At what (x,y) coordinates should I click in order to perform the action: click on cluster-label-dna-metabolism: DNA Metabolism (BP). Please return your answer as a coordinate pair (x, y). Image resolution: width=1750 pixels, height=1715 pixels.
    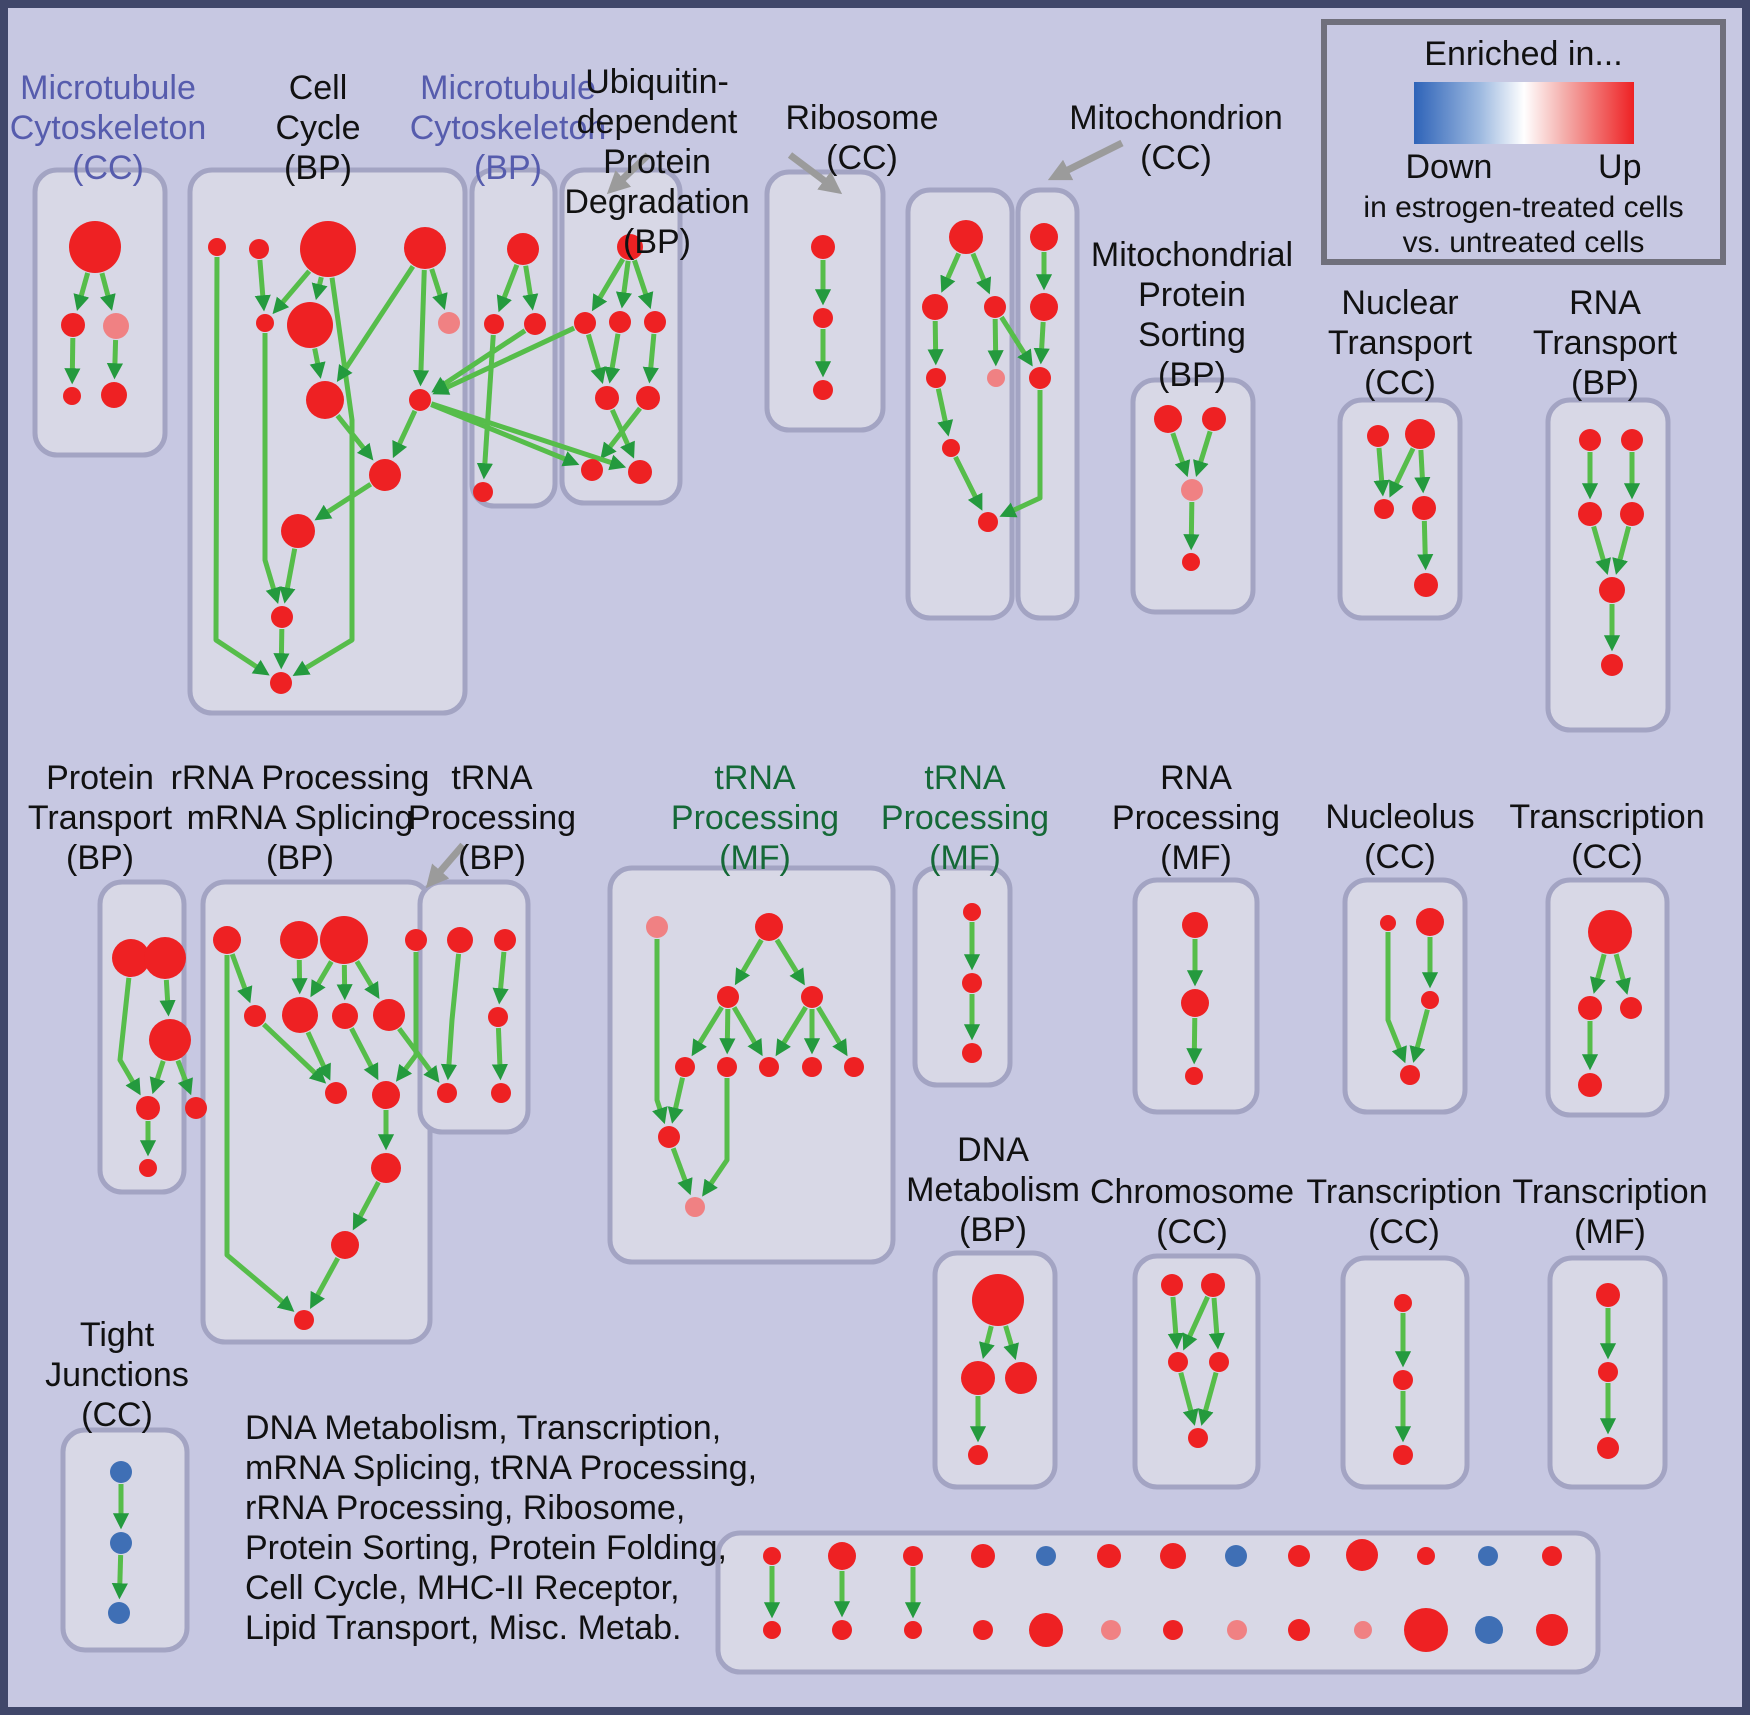
    Looking at the image, I should click on (993, 1190).